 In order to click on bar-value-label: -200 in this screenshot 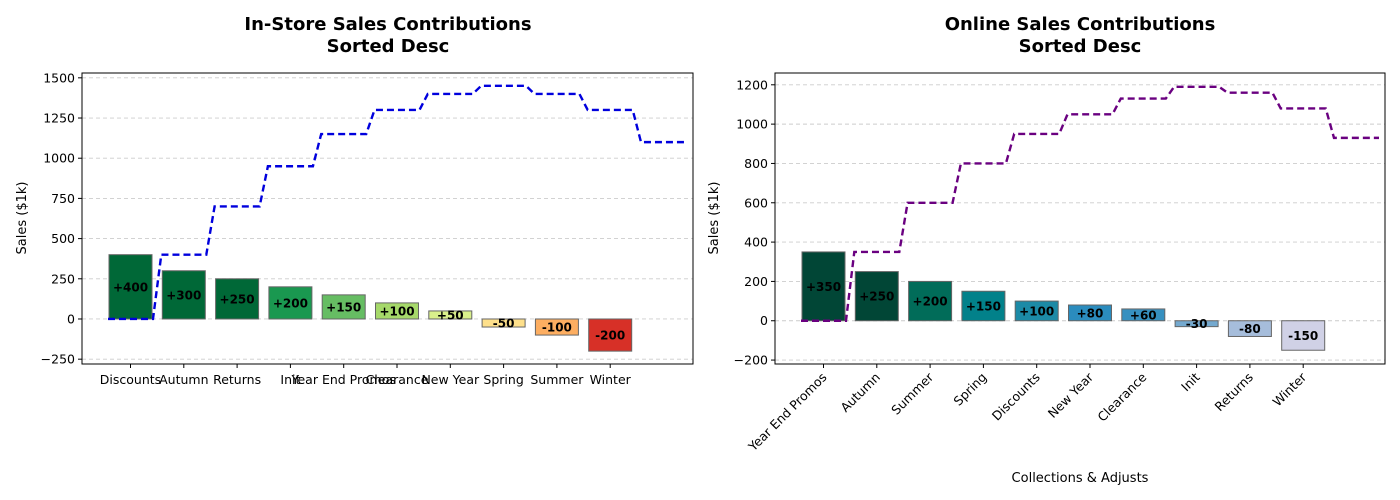, I will do `click(610, 336)`.